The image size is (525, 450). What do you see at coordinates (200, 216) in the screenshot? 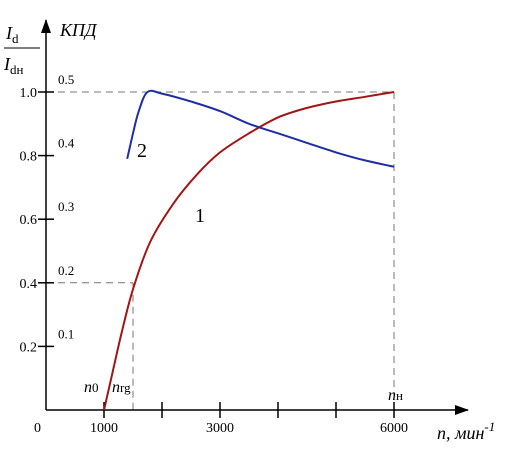
I see `series-label-1: 1` at bounding box center [200, 216].